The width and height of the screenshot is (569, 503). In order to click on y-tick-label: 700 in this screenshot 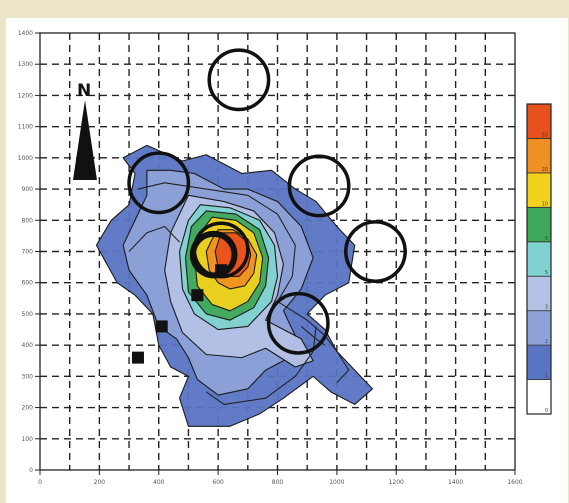, I will do `click(28, 252)`.